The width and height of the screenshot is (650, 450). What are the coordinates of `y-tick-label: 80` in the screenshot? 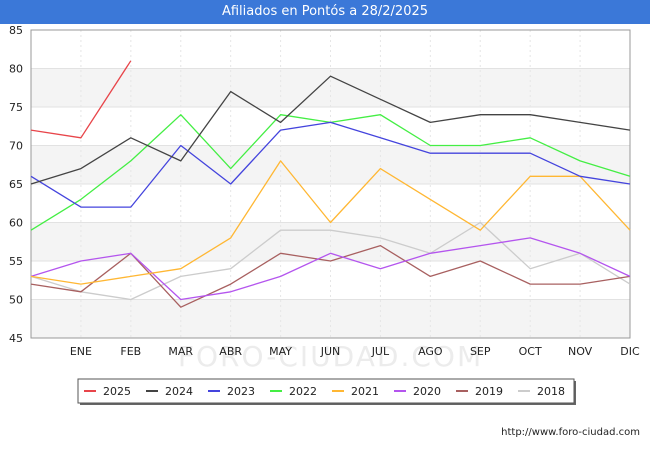 It's located at (16, 69).